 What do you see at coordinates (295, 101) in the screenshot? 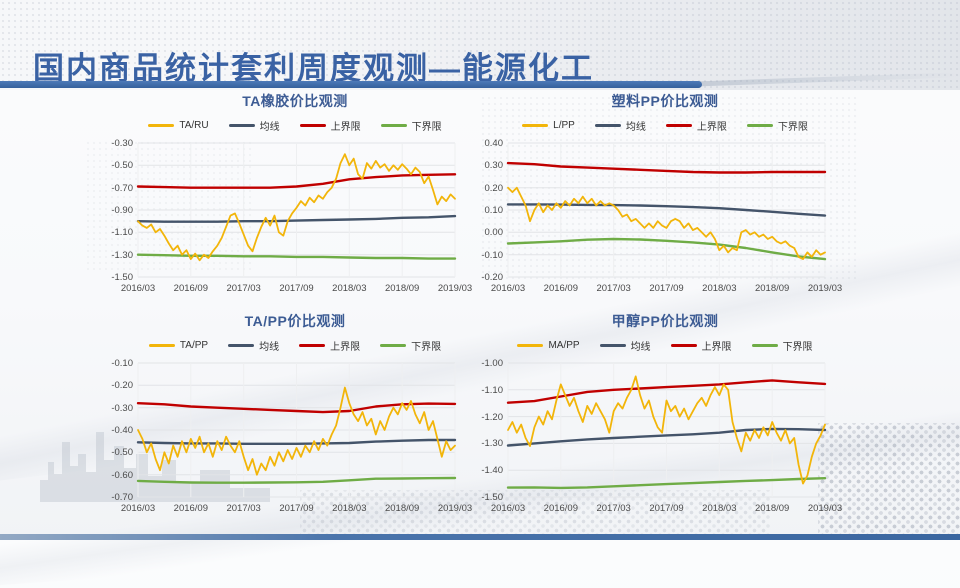
I see `chart-title: TA橡胶价比观测` at bounding box center [295, 101].